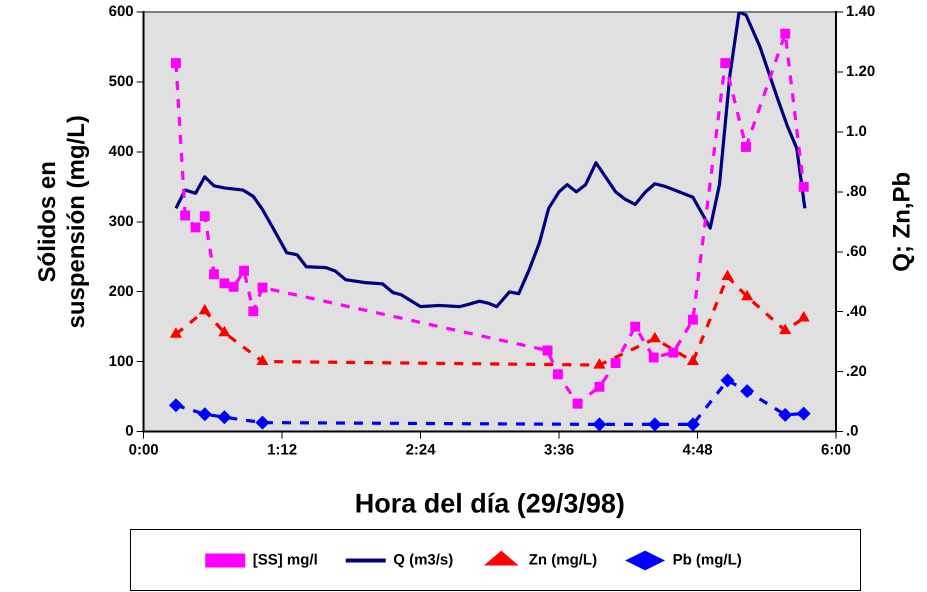 The image size is (927, 592). I want to click on y2-tick-label: .0, so click(852, 431).